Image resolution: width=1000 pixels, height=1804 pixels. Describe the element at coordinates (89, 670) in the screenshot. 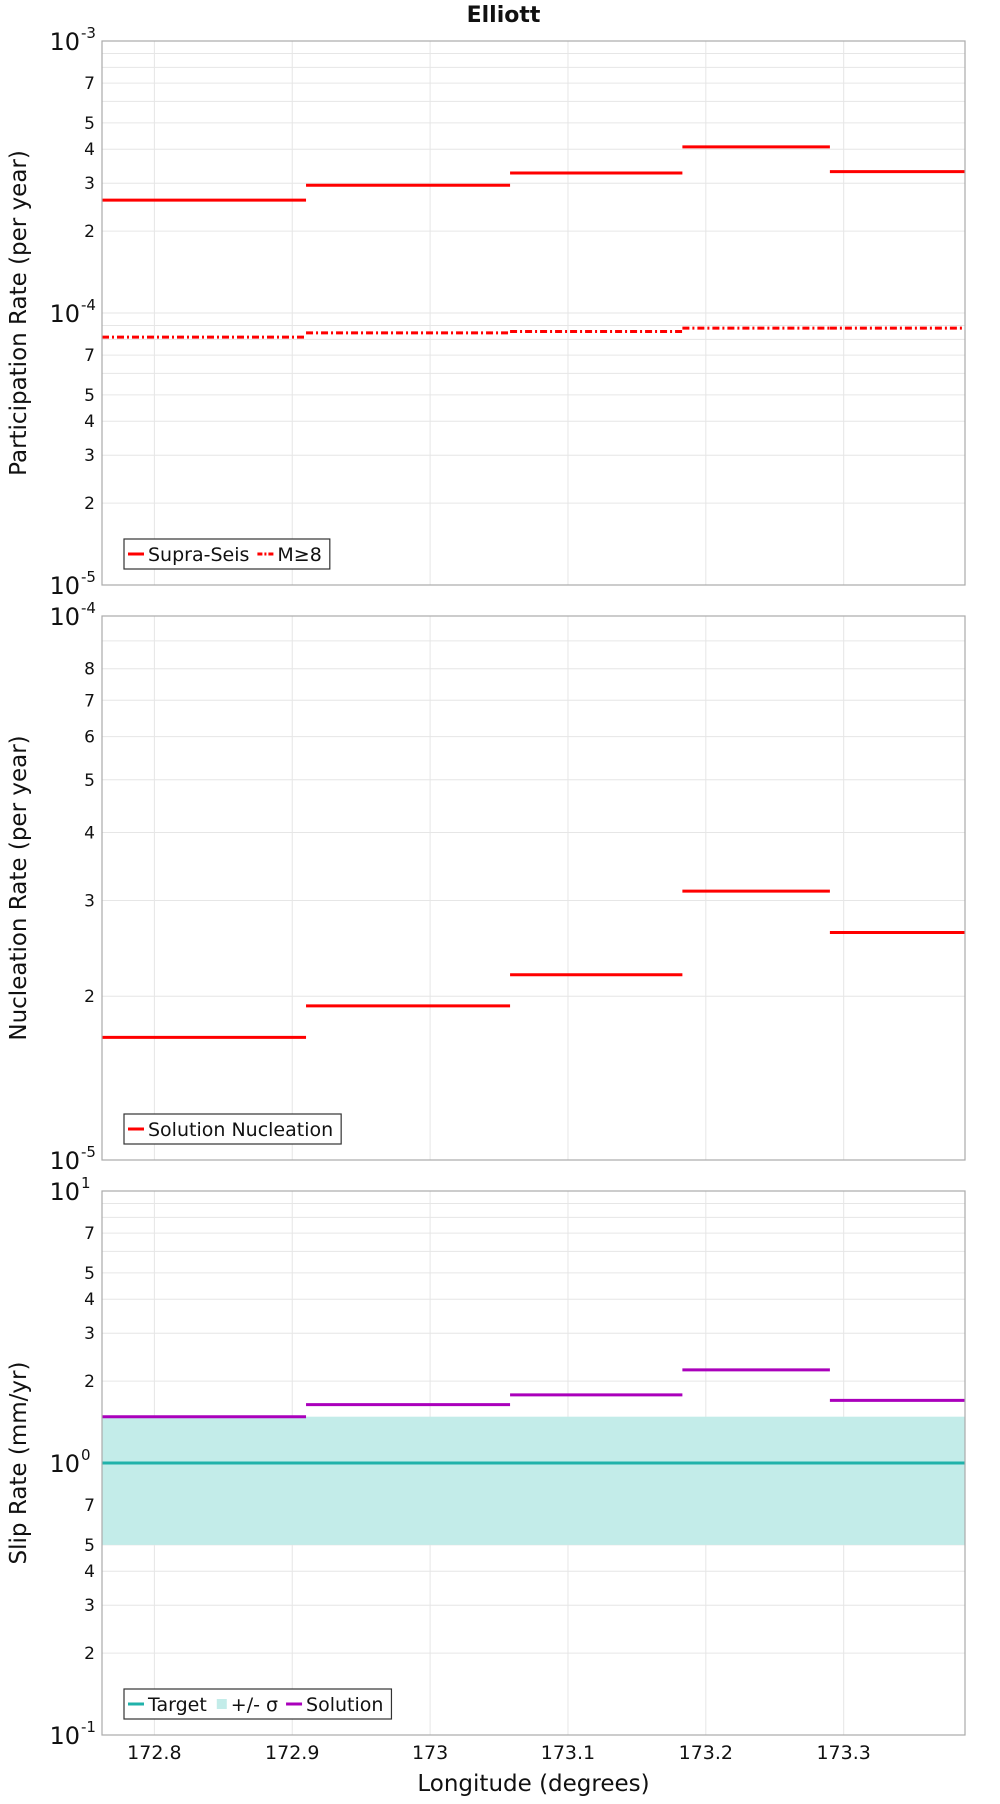

I see `y-tick-label: 8` at that location.